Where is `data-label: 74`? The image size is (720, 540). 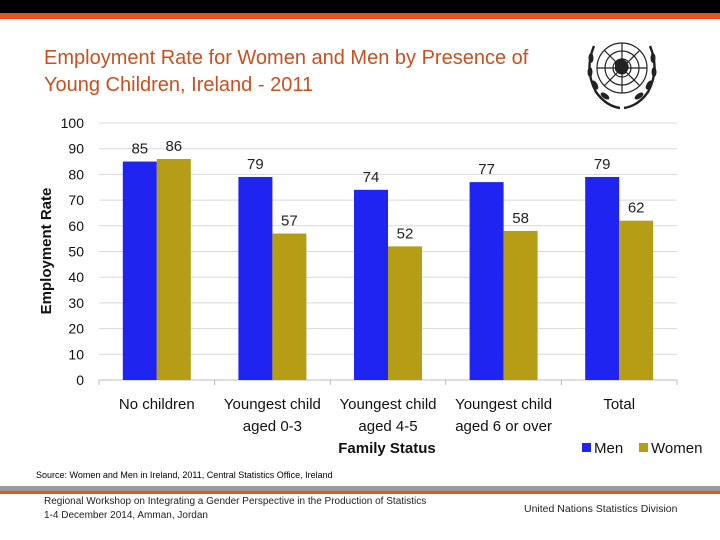
data-label: 74 is located at coordinates (371, 177).